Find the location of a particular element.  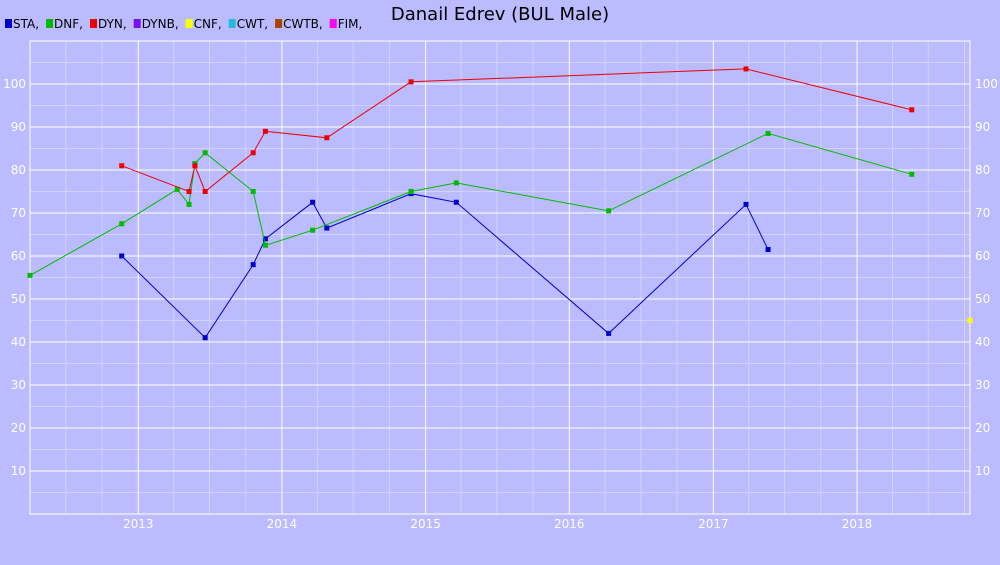

y-tick-label-left: 30 is located at coordinates (18, 385).